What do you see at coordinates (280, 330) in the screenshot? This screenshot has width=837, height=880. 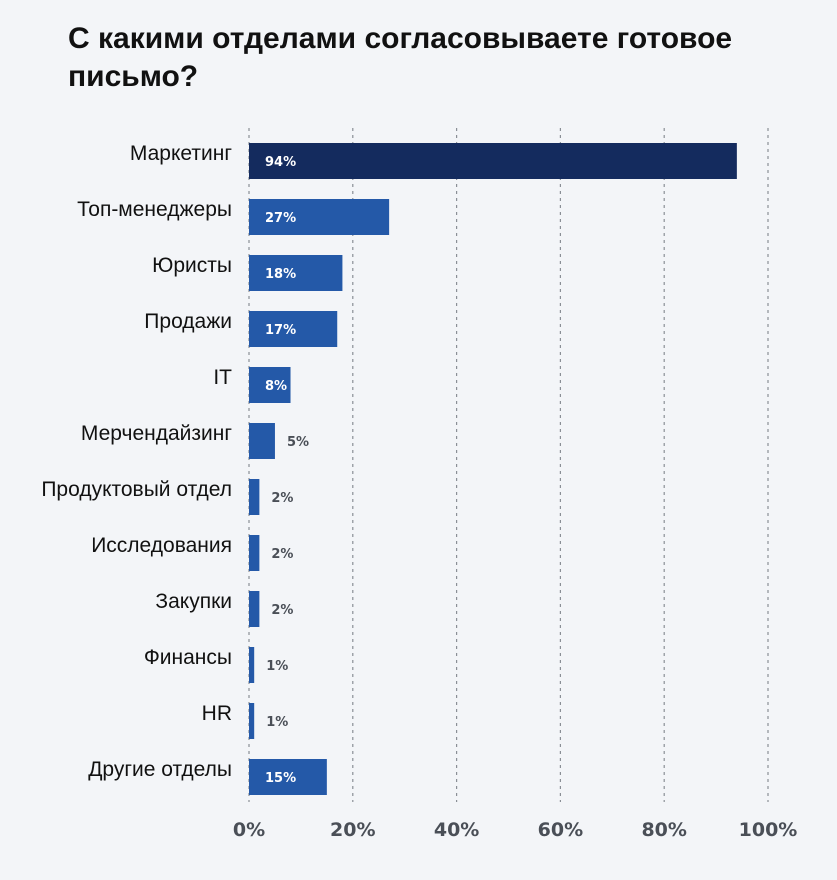 I see `data-label: 17%` at bounding box center [280, 330].